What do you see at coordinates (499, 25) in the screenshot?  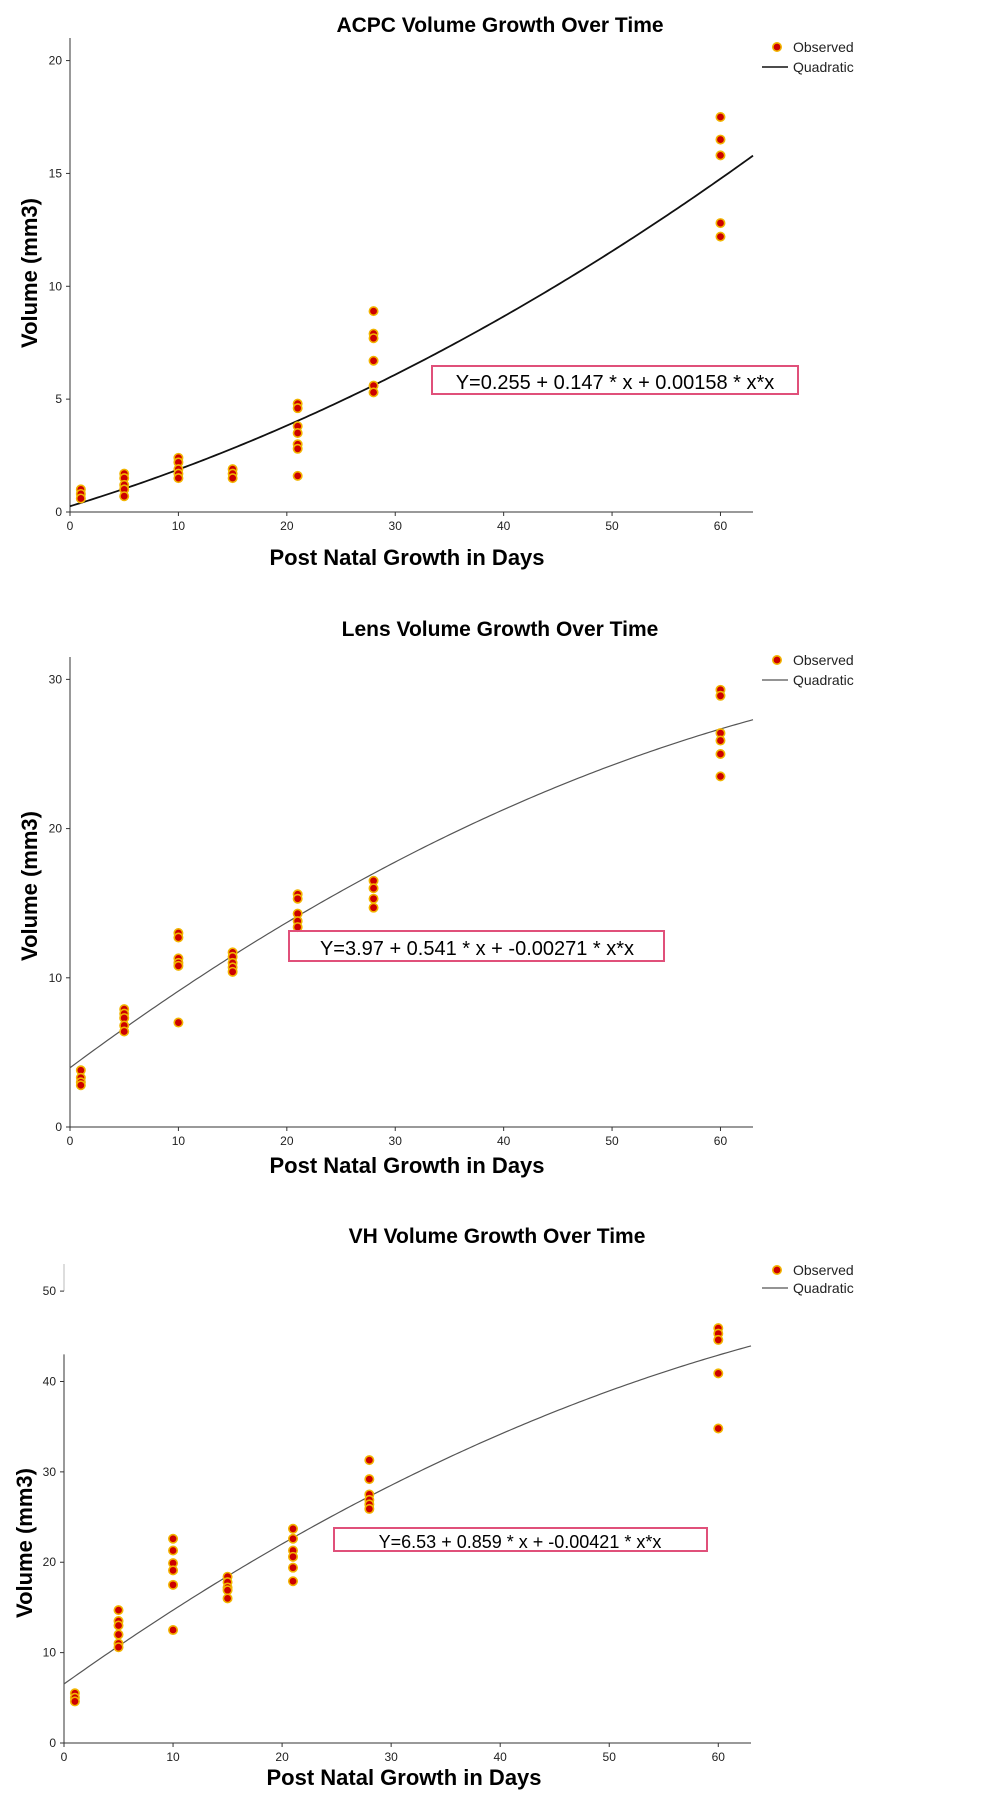 I see `chart-title: ACPC Volume Growth Over Time` at bounding box center [499, 25].